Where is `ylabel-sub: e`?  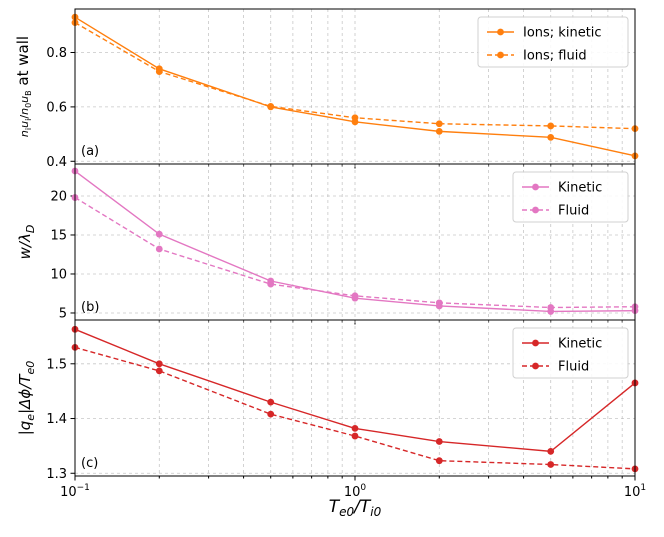
ylabel-sub: e is located at coordinates (30, 417).